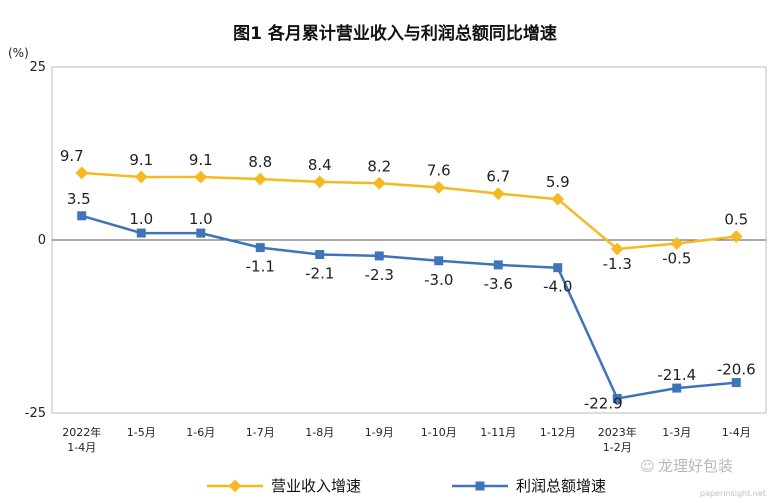 Image resolution: width=777 pixels, height=503 pixels. I want to click on series-line-revenue, so click(409, 211).